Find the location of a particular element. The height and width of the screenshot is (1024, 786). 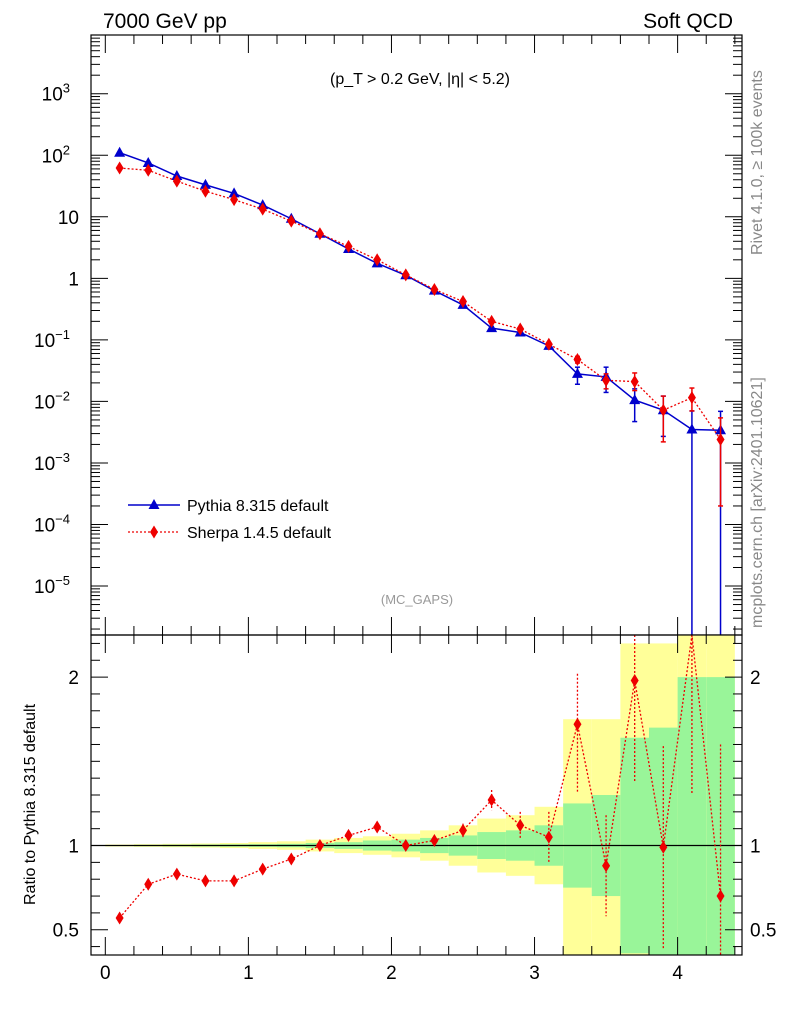

y-tick-label-main: 10⁻⁴ is located at coordinates (52, 523).